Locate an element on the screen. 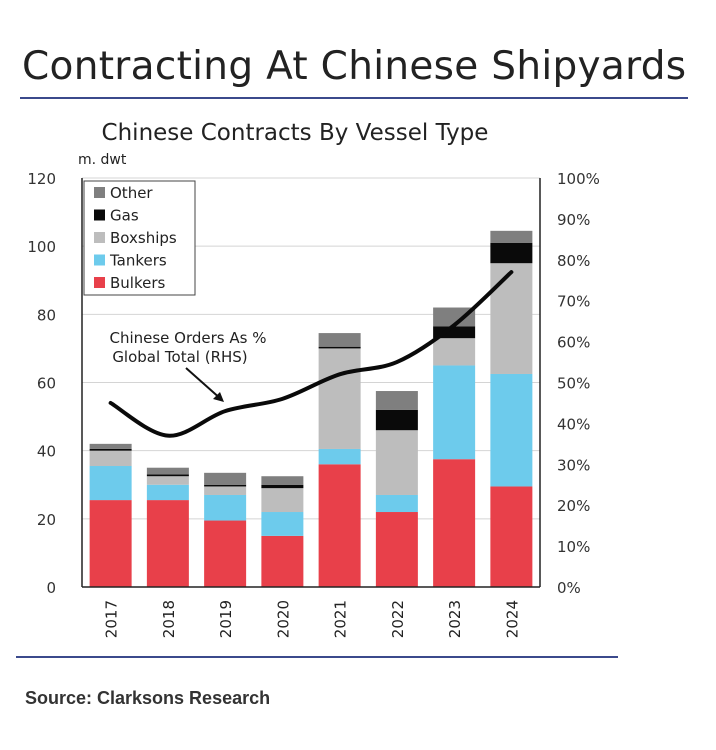 Image resolution: width=716 pixels, height=750 pixels. y-tick-label: 100 is located at coordinates (41, 247).